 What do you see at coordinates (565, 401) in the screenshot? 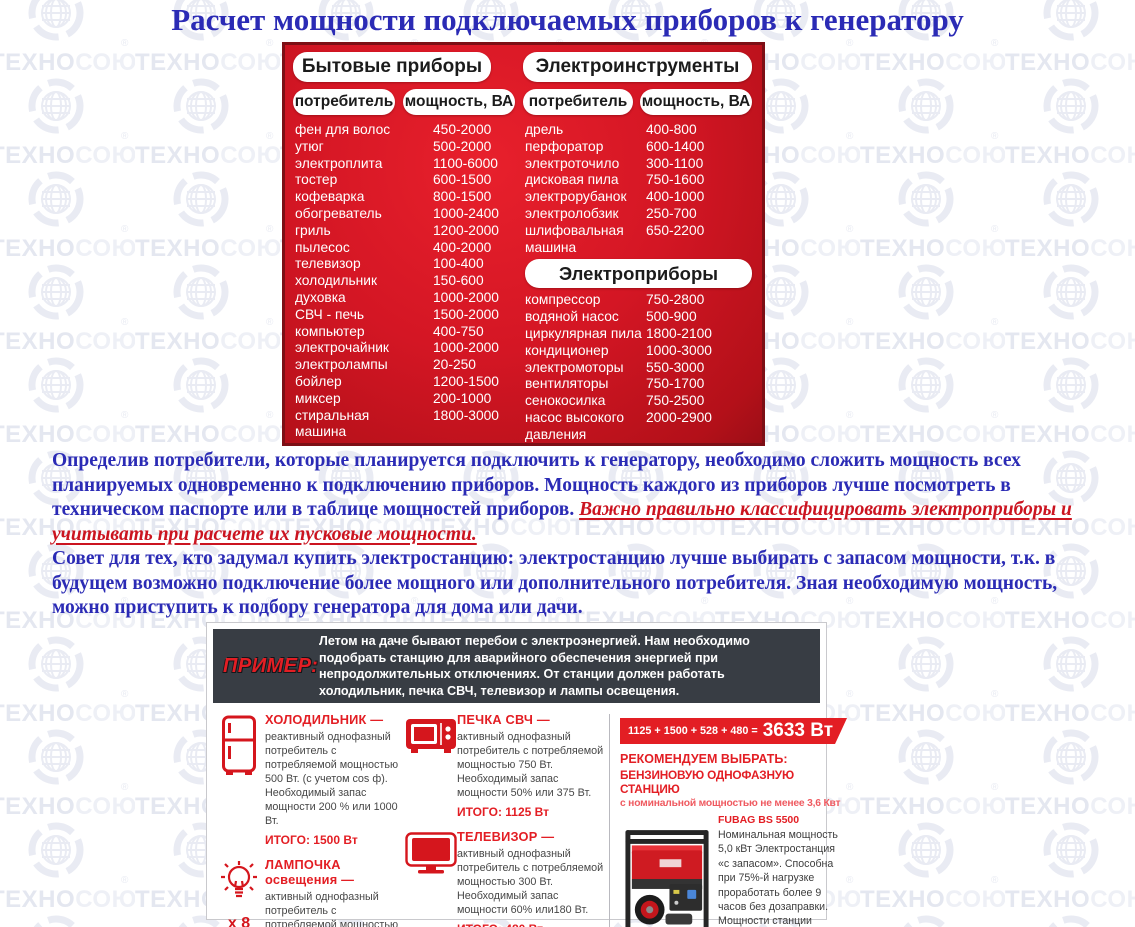
I see `consumer-name: сенокосилка` at bounding box center [565, 401].